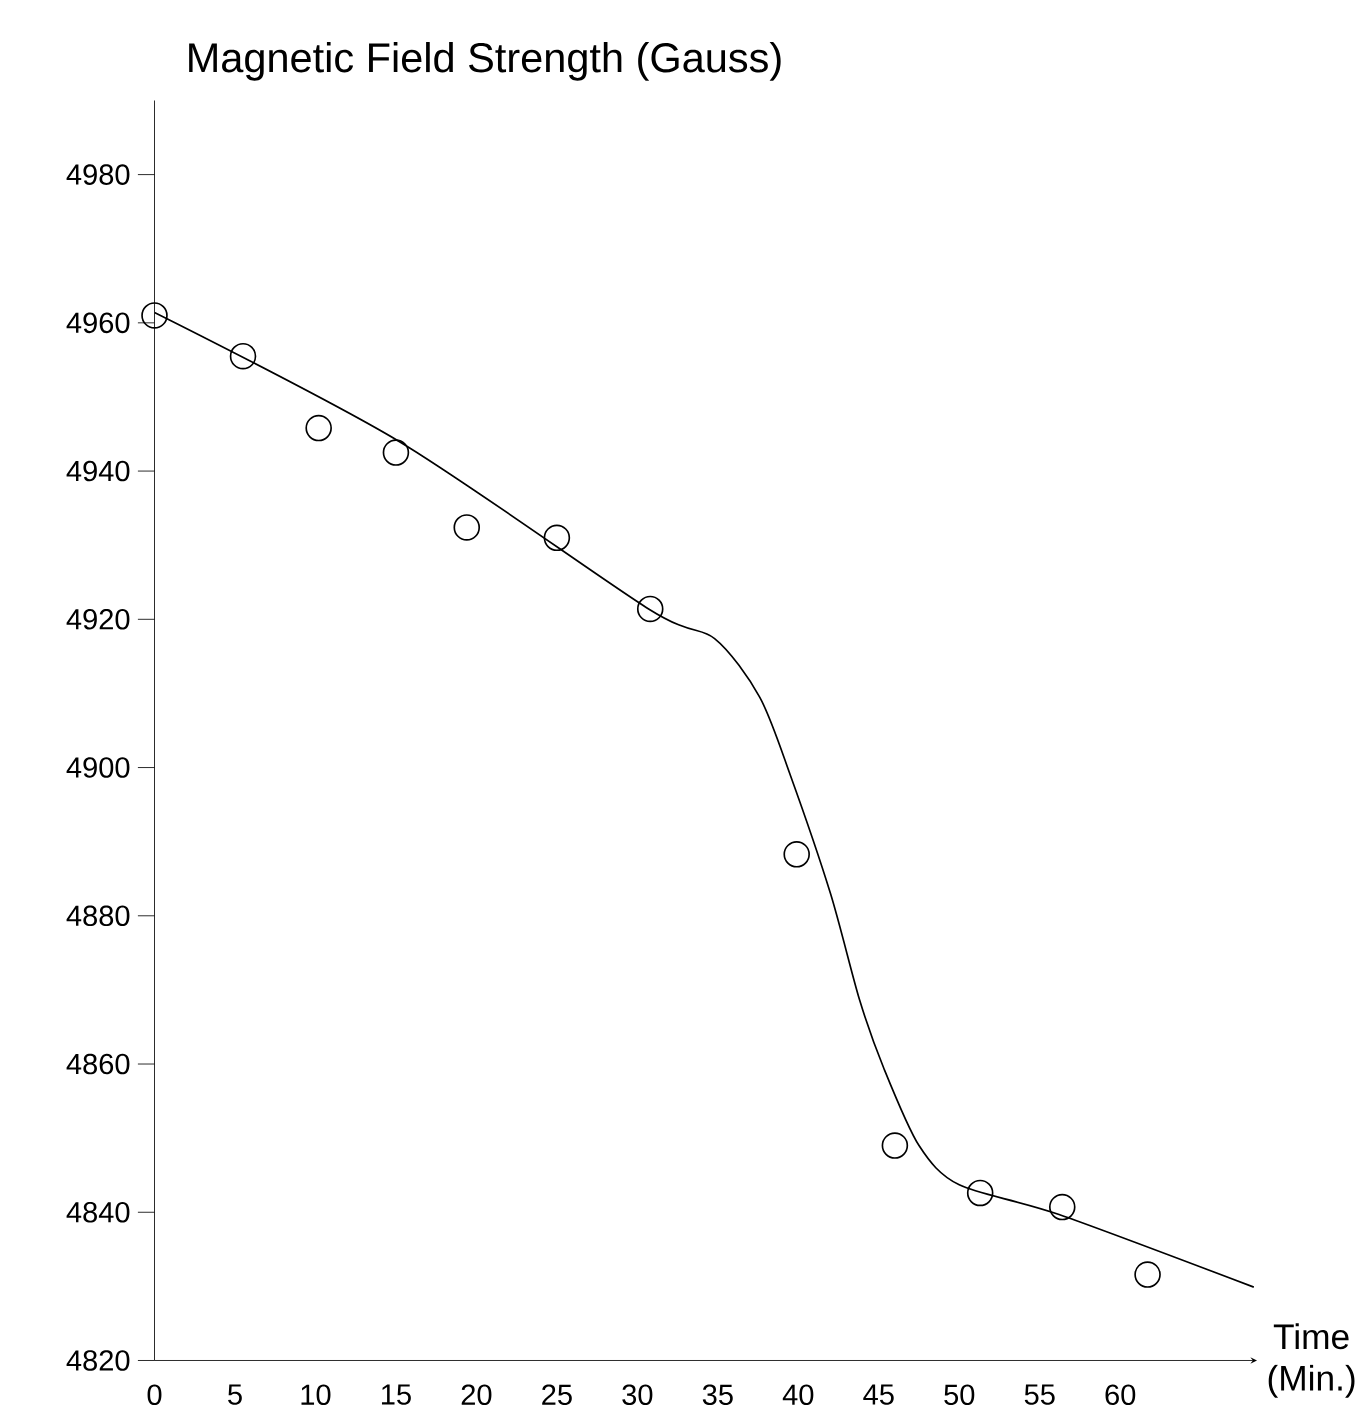 This screenshot has width=1356, height=1428. I want to click on x-tick-label: 60, so click(1120, 1395).